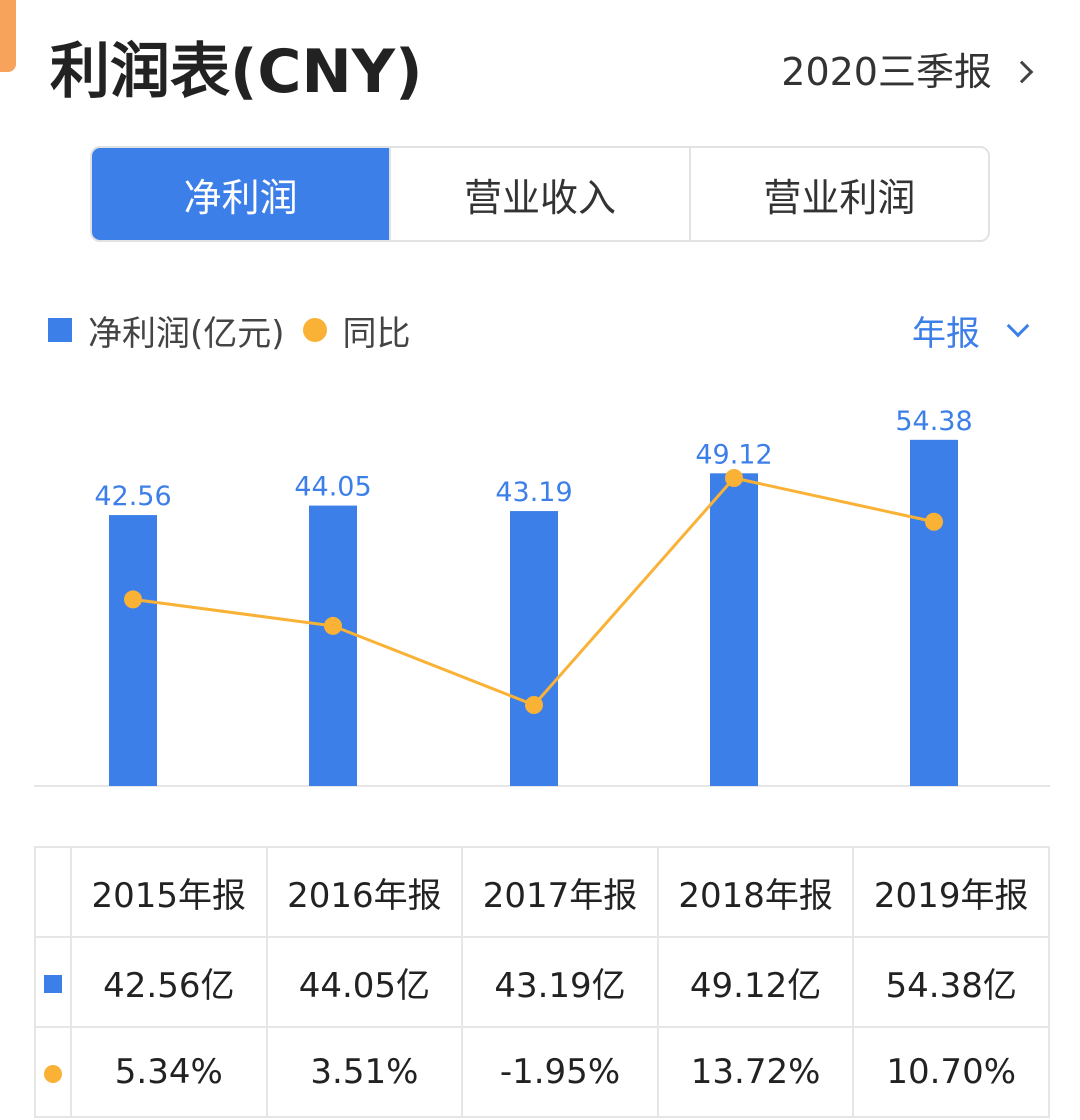 The image size is (1080, 1120). I want to click on net-profit-cell: 44.05亿, so click(364, 982).